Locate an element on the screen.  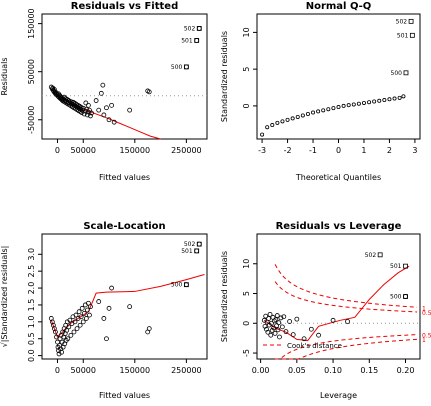
panel-title: Residuals vs Leverage is located at coordinates (339, 226).